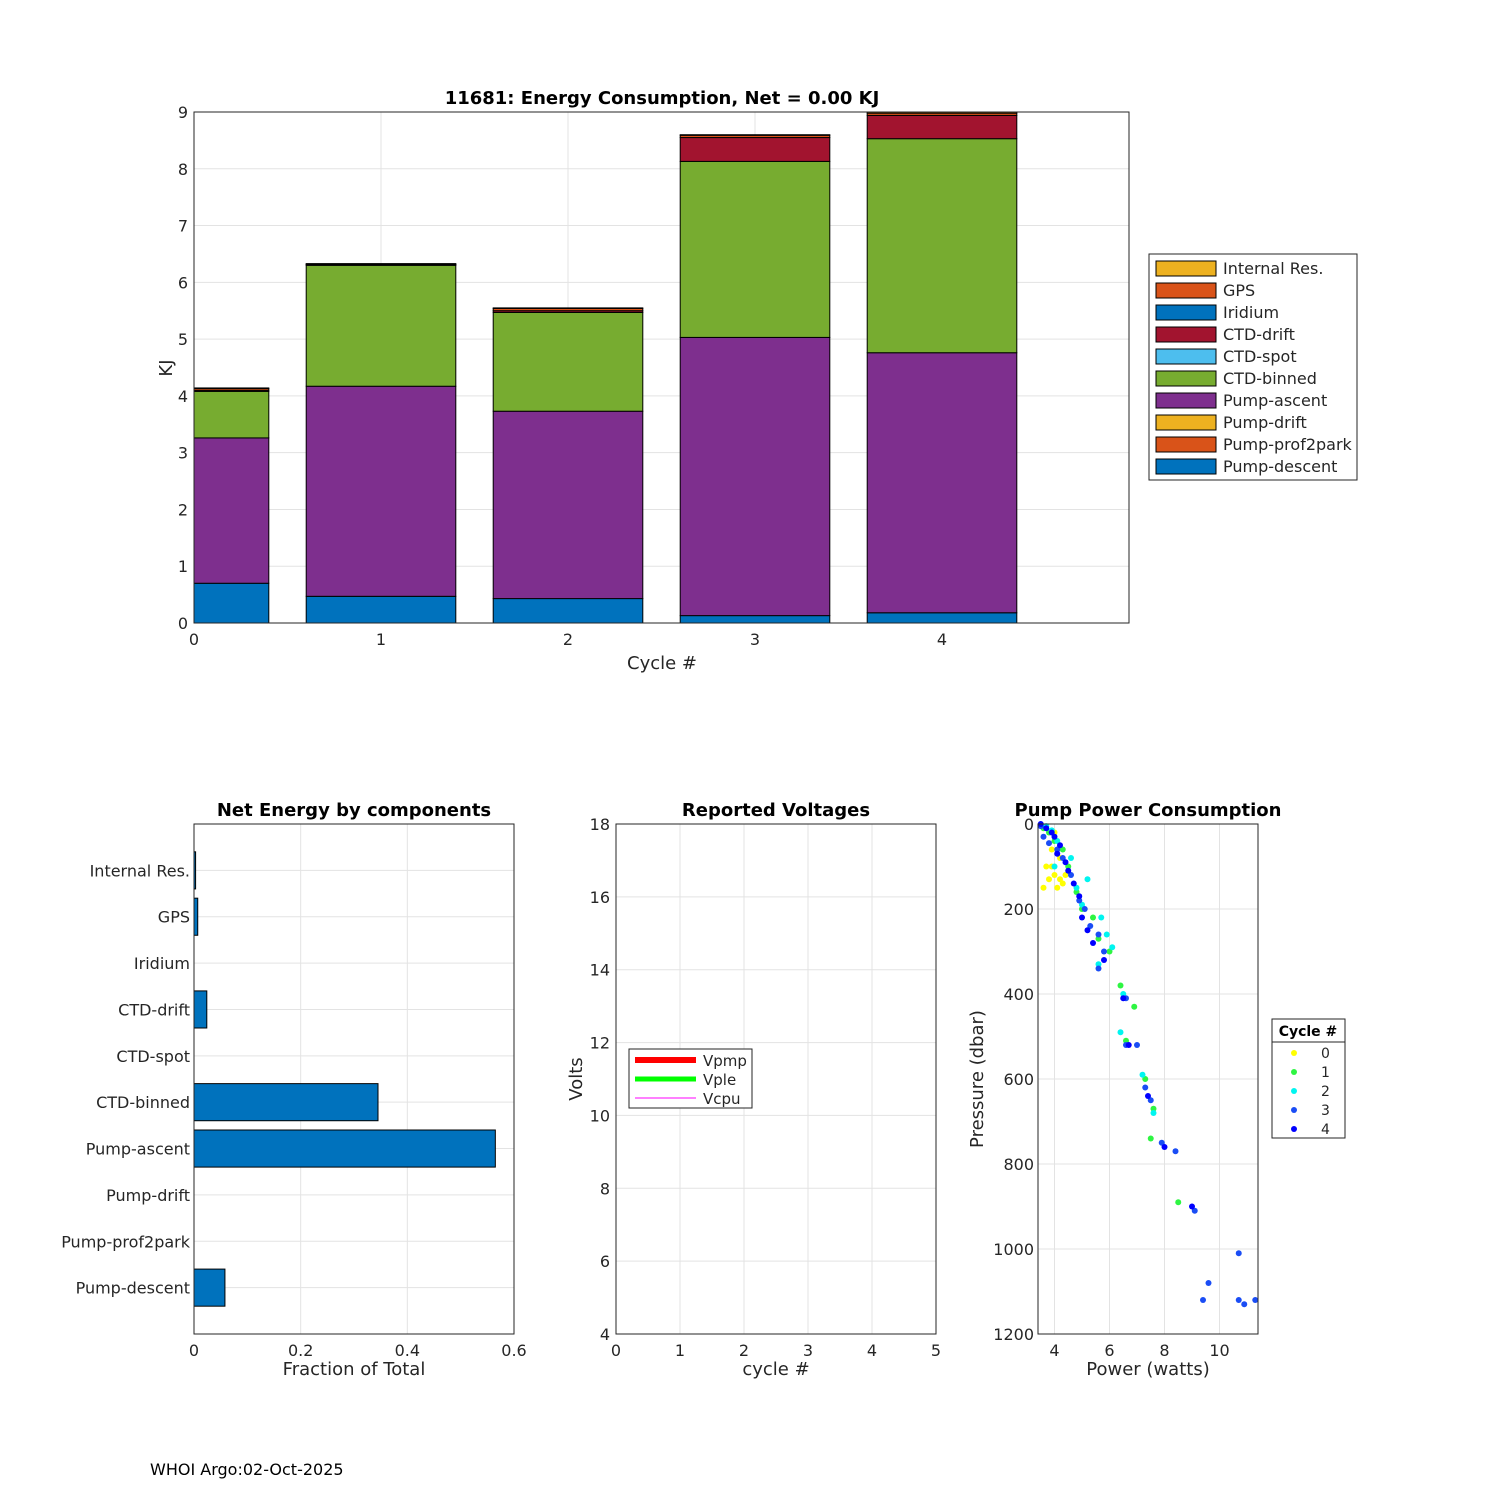 The height and width of the screenshot is (1500, 1500). What do you see at coordinates (183, 623) in the screenshot?
I see `energy-ytick-label: 0` at bounding box center [183, 623].